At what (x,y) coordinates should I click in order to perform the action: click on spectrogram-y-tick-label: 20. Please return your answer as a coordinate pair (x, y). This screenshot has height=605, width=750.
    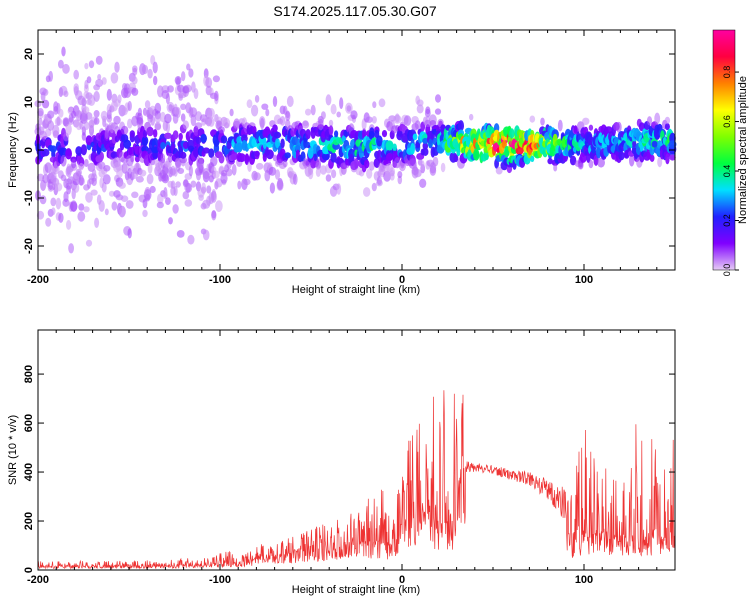
    Looking at the image, I should click on (29, 54).